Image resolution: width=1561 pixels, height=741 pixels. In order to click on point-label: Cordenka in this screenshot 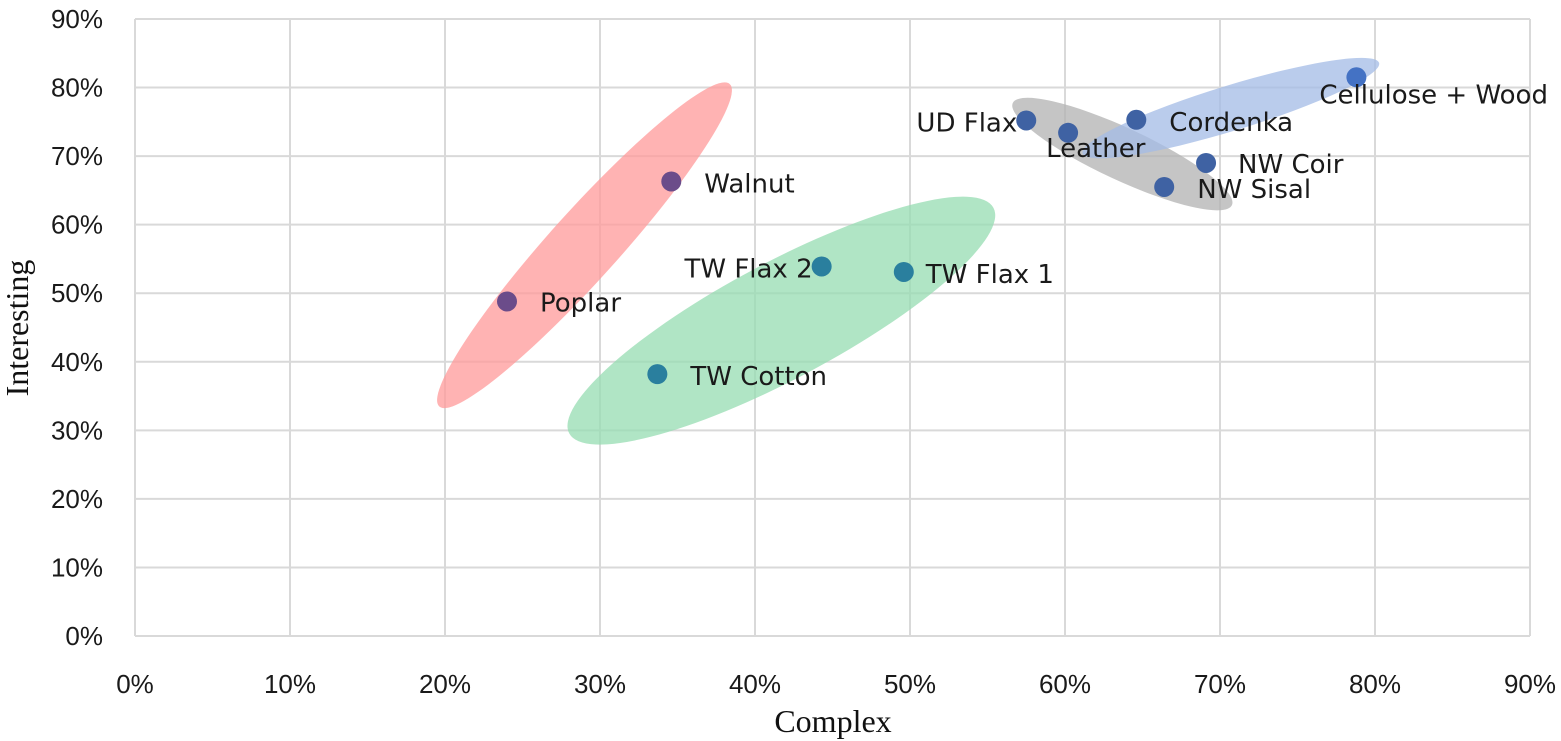, I will do `click(1231, 123)`.